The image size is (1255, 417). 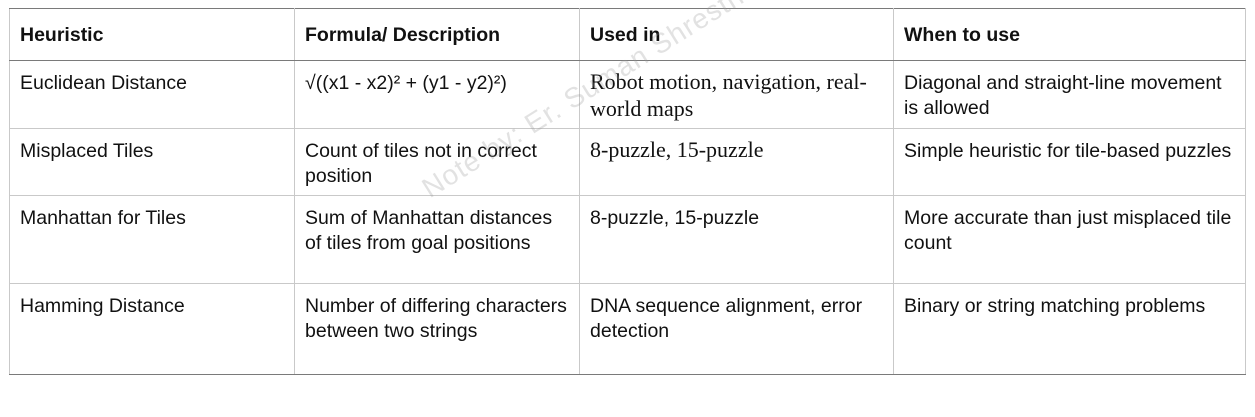 What do you see at coordinates (152, 94) in the screenshot?
I see `cell-heuristic: Euclidean Distance` at bounding box center [152, 94].